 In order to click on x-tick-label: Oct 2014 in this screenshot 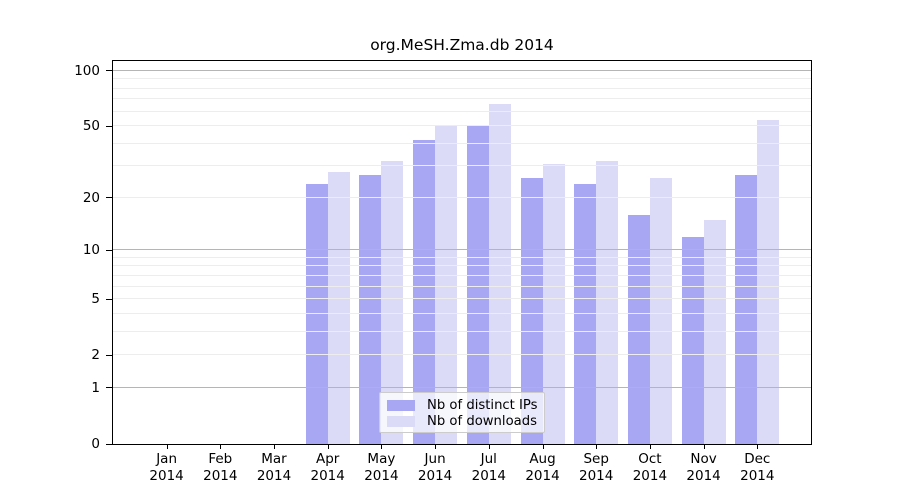, I will do `click(650, 468)`.